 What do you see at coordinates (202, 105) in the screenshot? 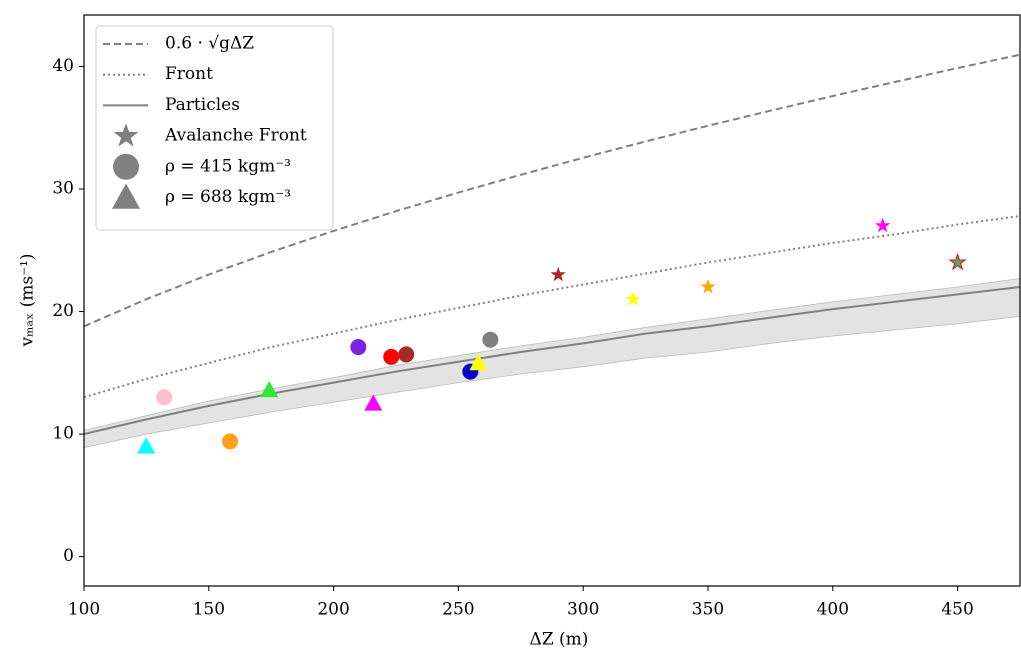
I see `legend-label: Particles` at bounding box center [202, 105].